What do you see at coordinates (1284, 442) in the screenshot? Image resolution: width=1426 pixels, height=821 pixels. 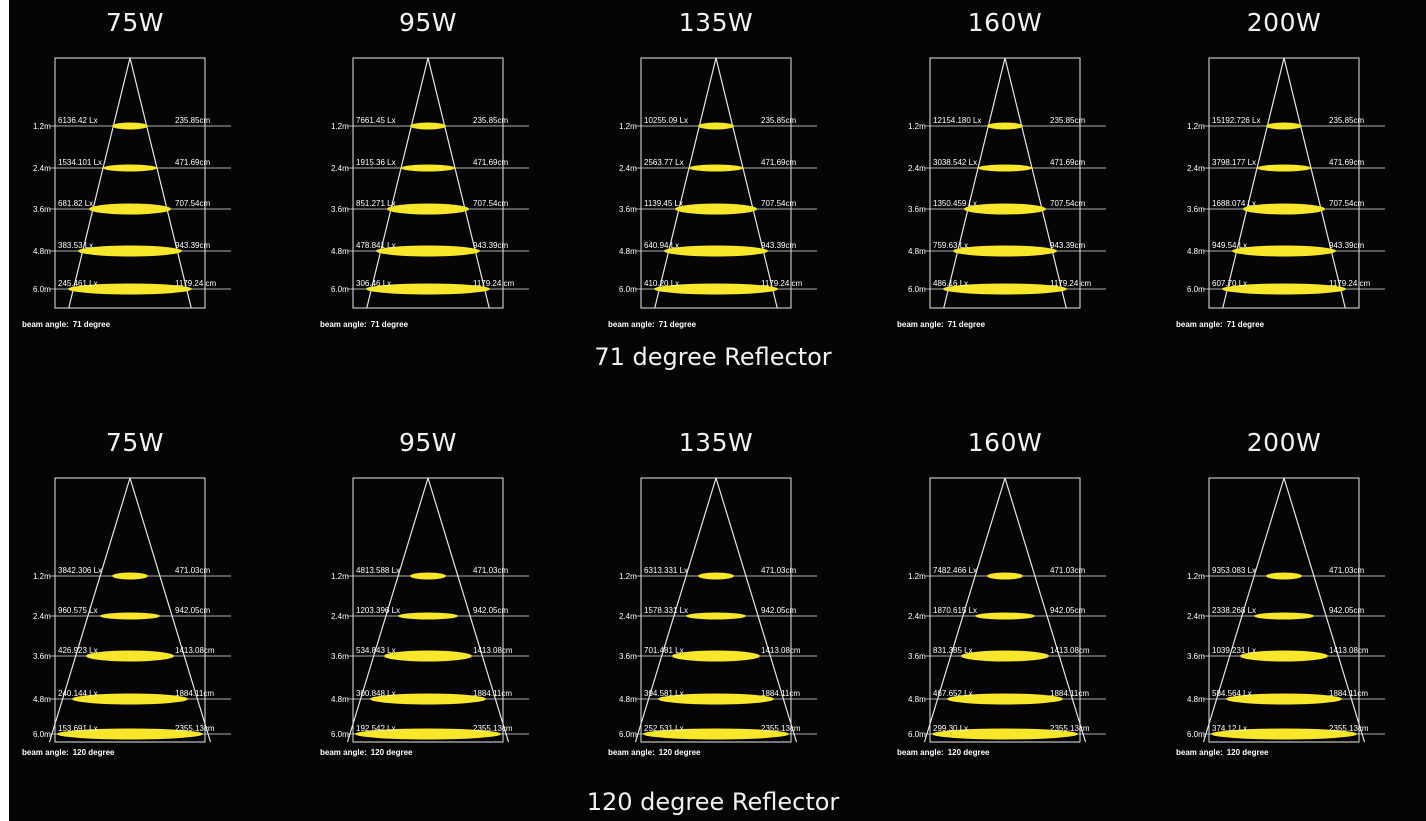 I see `wattage-title: 200W` at bounding box center [1284, 442].